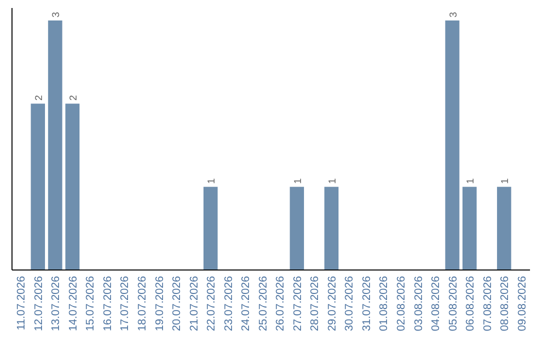 This screenshot has height=340, width=540. What do you see at coordinates (228, 304) in the screenshot?
I see `x-tick-label: 23.07.2026` at bounding box center [228, 304].